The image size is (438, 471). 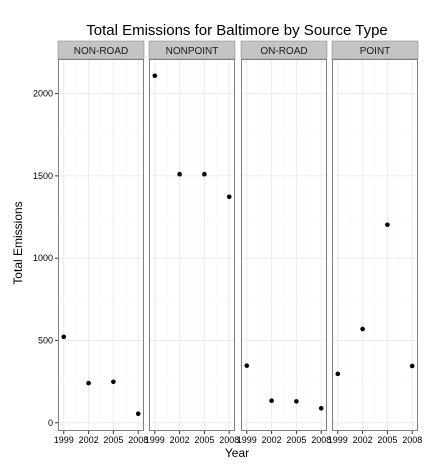 What do you see at coordinates (43, 176) in the screenshot?
I see `y-tick-label: 1500` at bounding box center [43, 176].